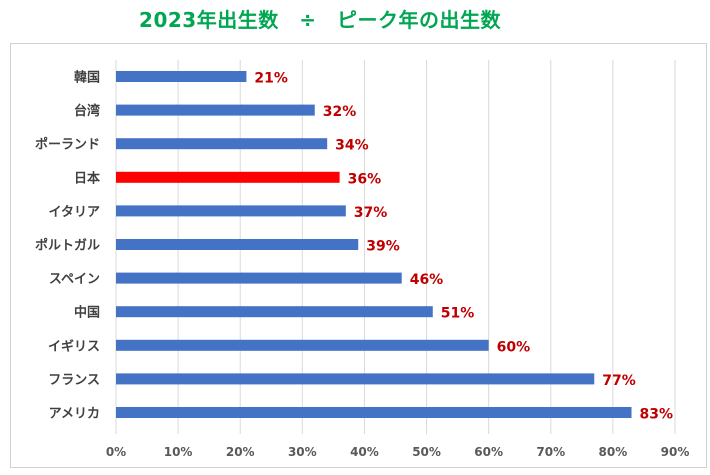 The width and height of the screenshot is (710, 475). What do you see at coordinates (87, 78) in the screenshot?
I see `category-label: 韓国` at bounding box center [87, 78].